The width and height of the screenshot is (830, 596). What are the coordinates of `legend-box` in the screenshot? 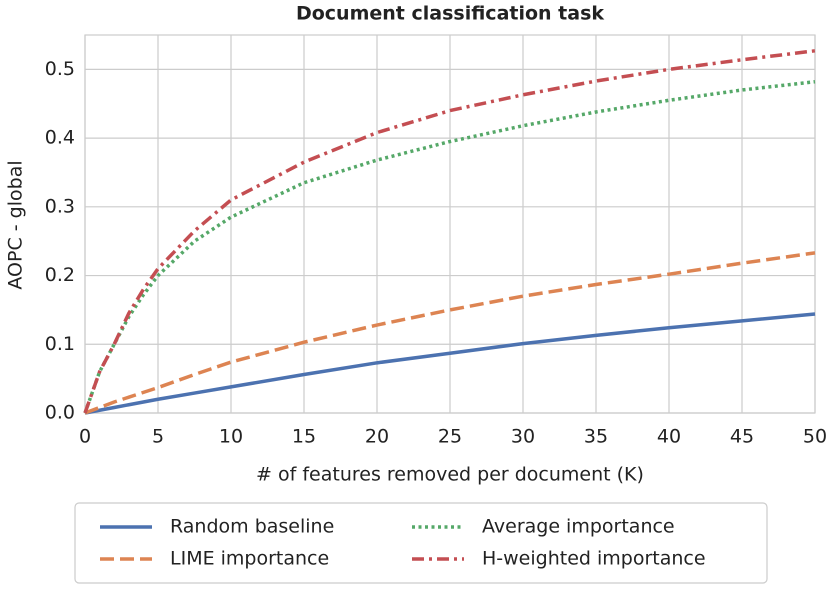 It's located at (421, 543).